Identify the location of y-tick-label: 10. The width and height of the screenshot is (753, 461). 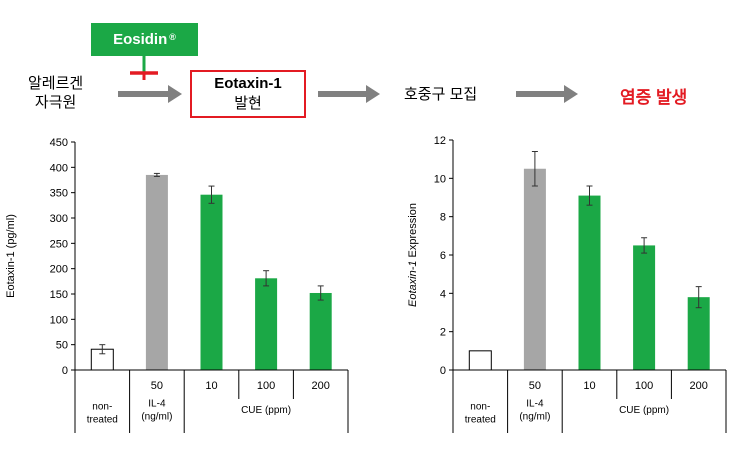
(440, 179).